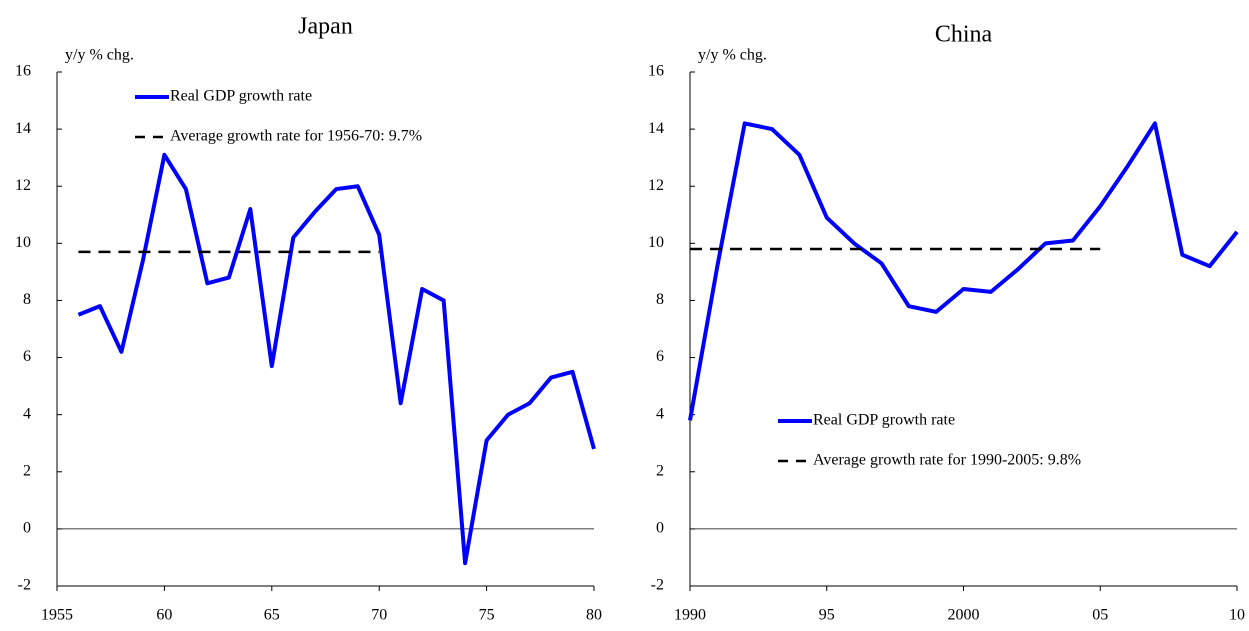 This screenshot has height=631, width=1249. Describe the element at coordinates (1100, 615) in the screenshot. I see `x-tick-label: 05` at that location.